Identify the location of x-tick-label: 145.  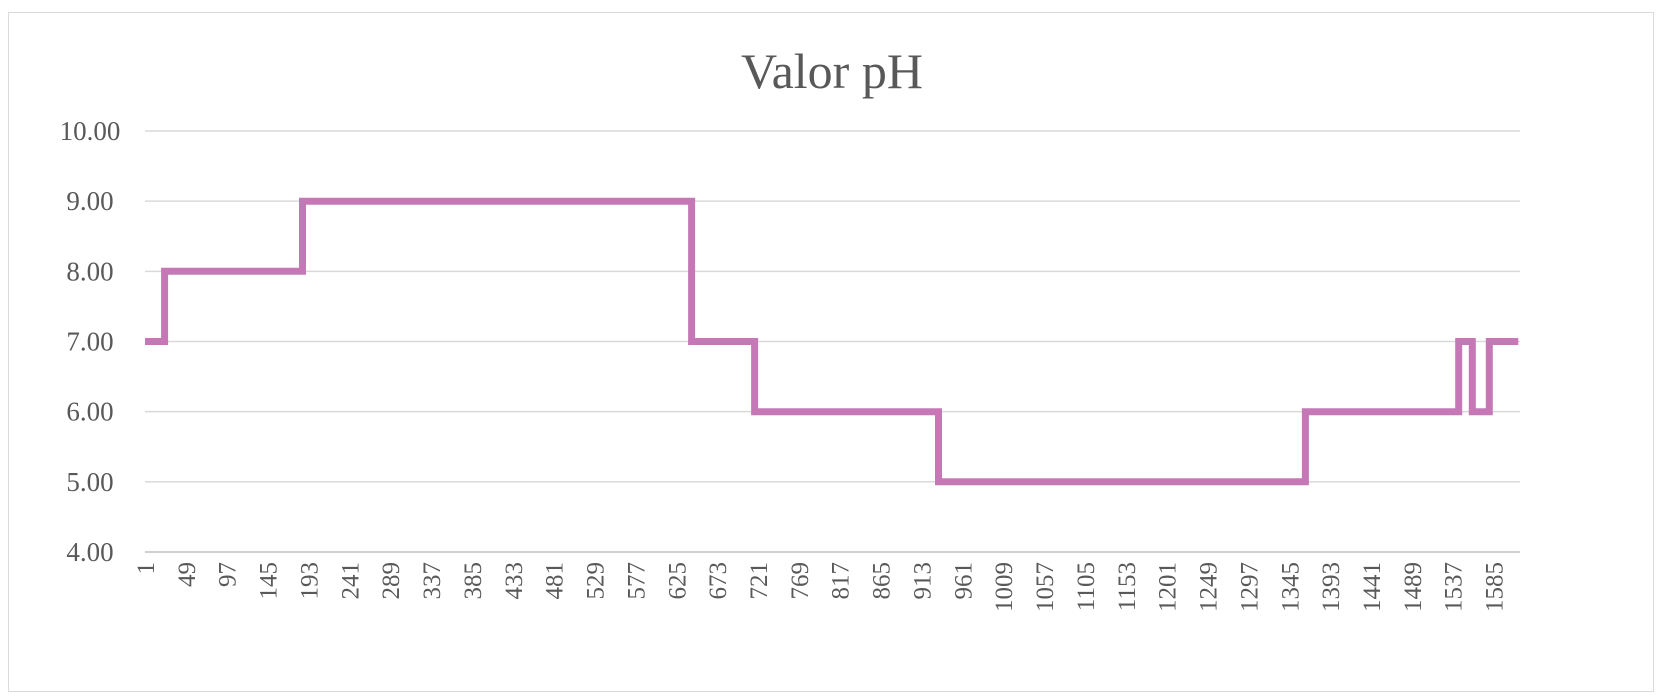
(269, 581).